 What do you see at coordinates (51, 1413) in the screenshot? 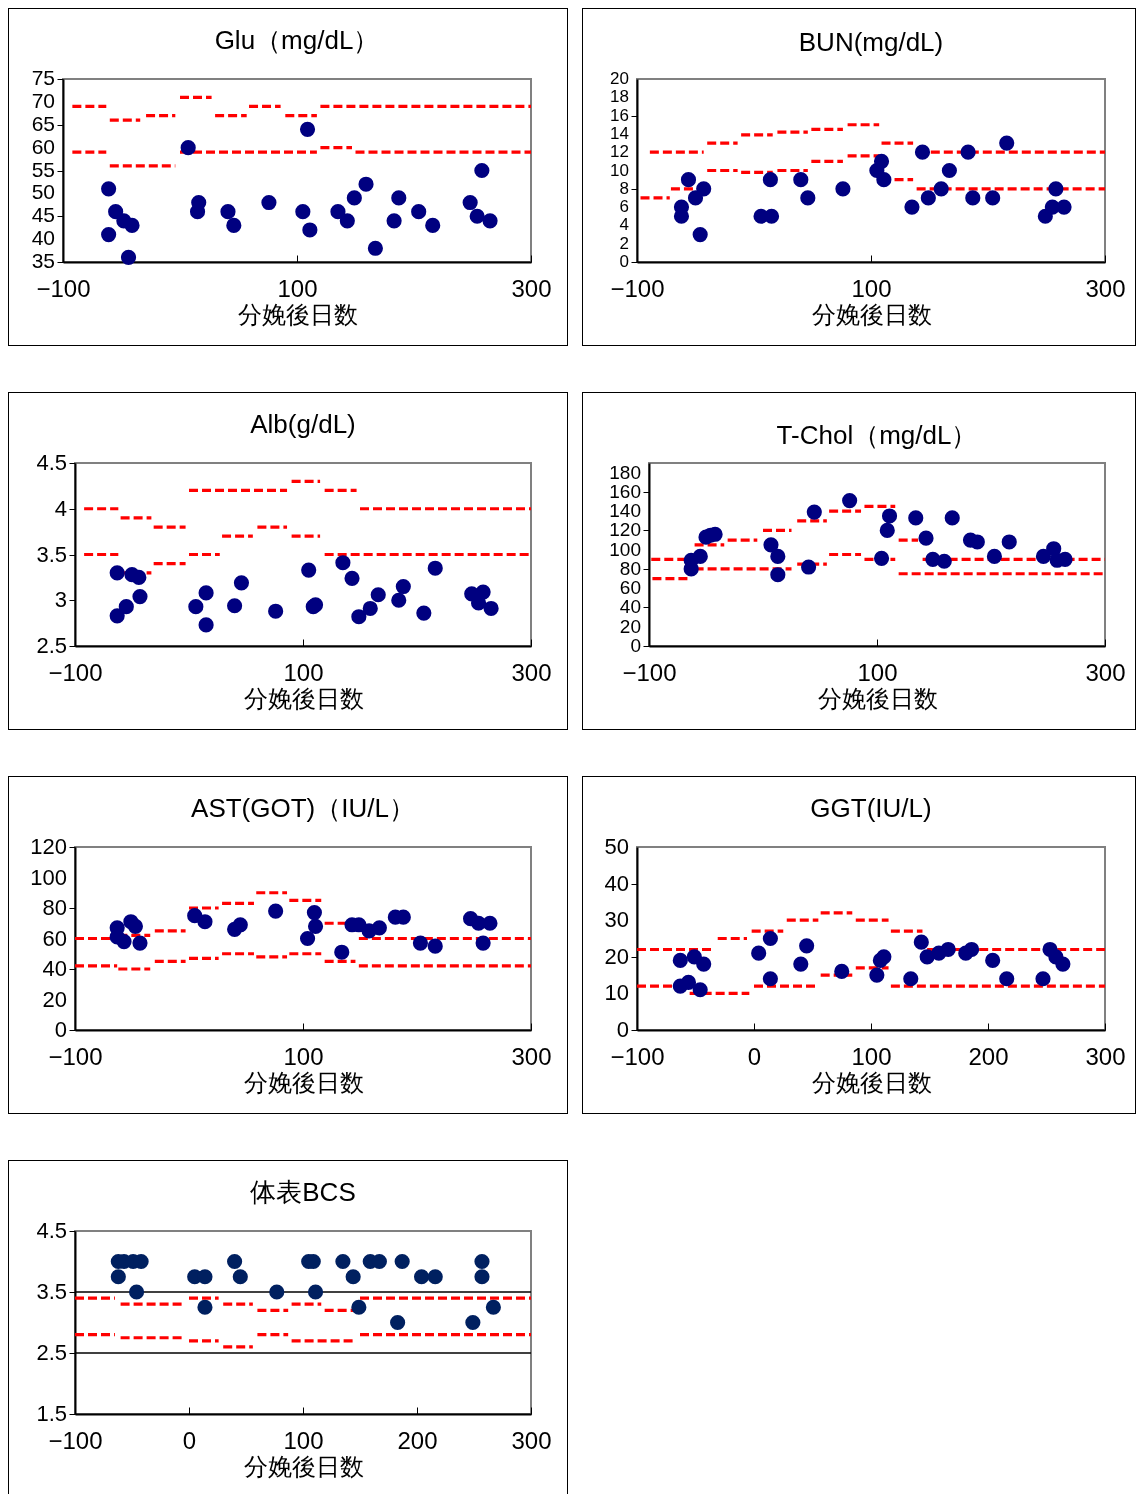
I see `y-tick-label: 1.5` at bounding box center [51, 1413].